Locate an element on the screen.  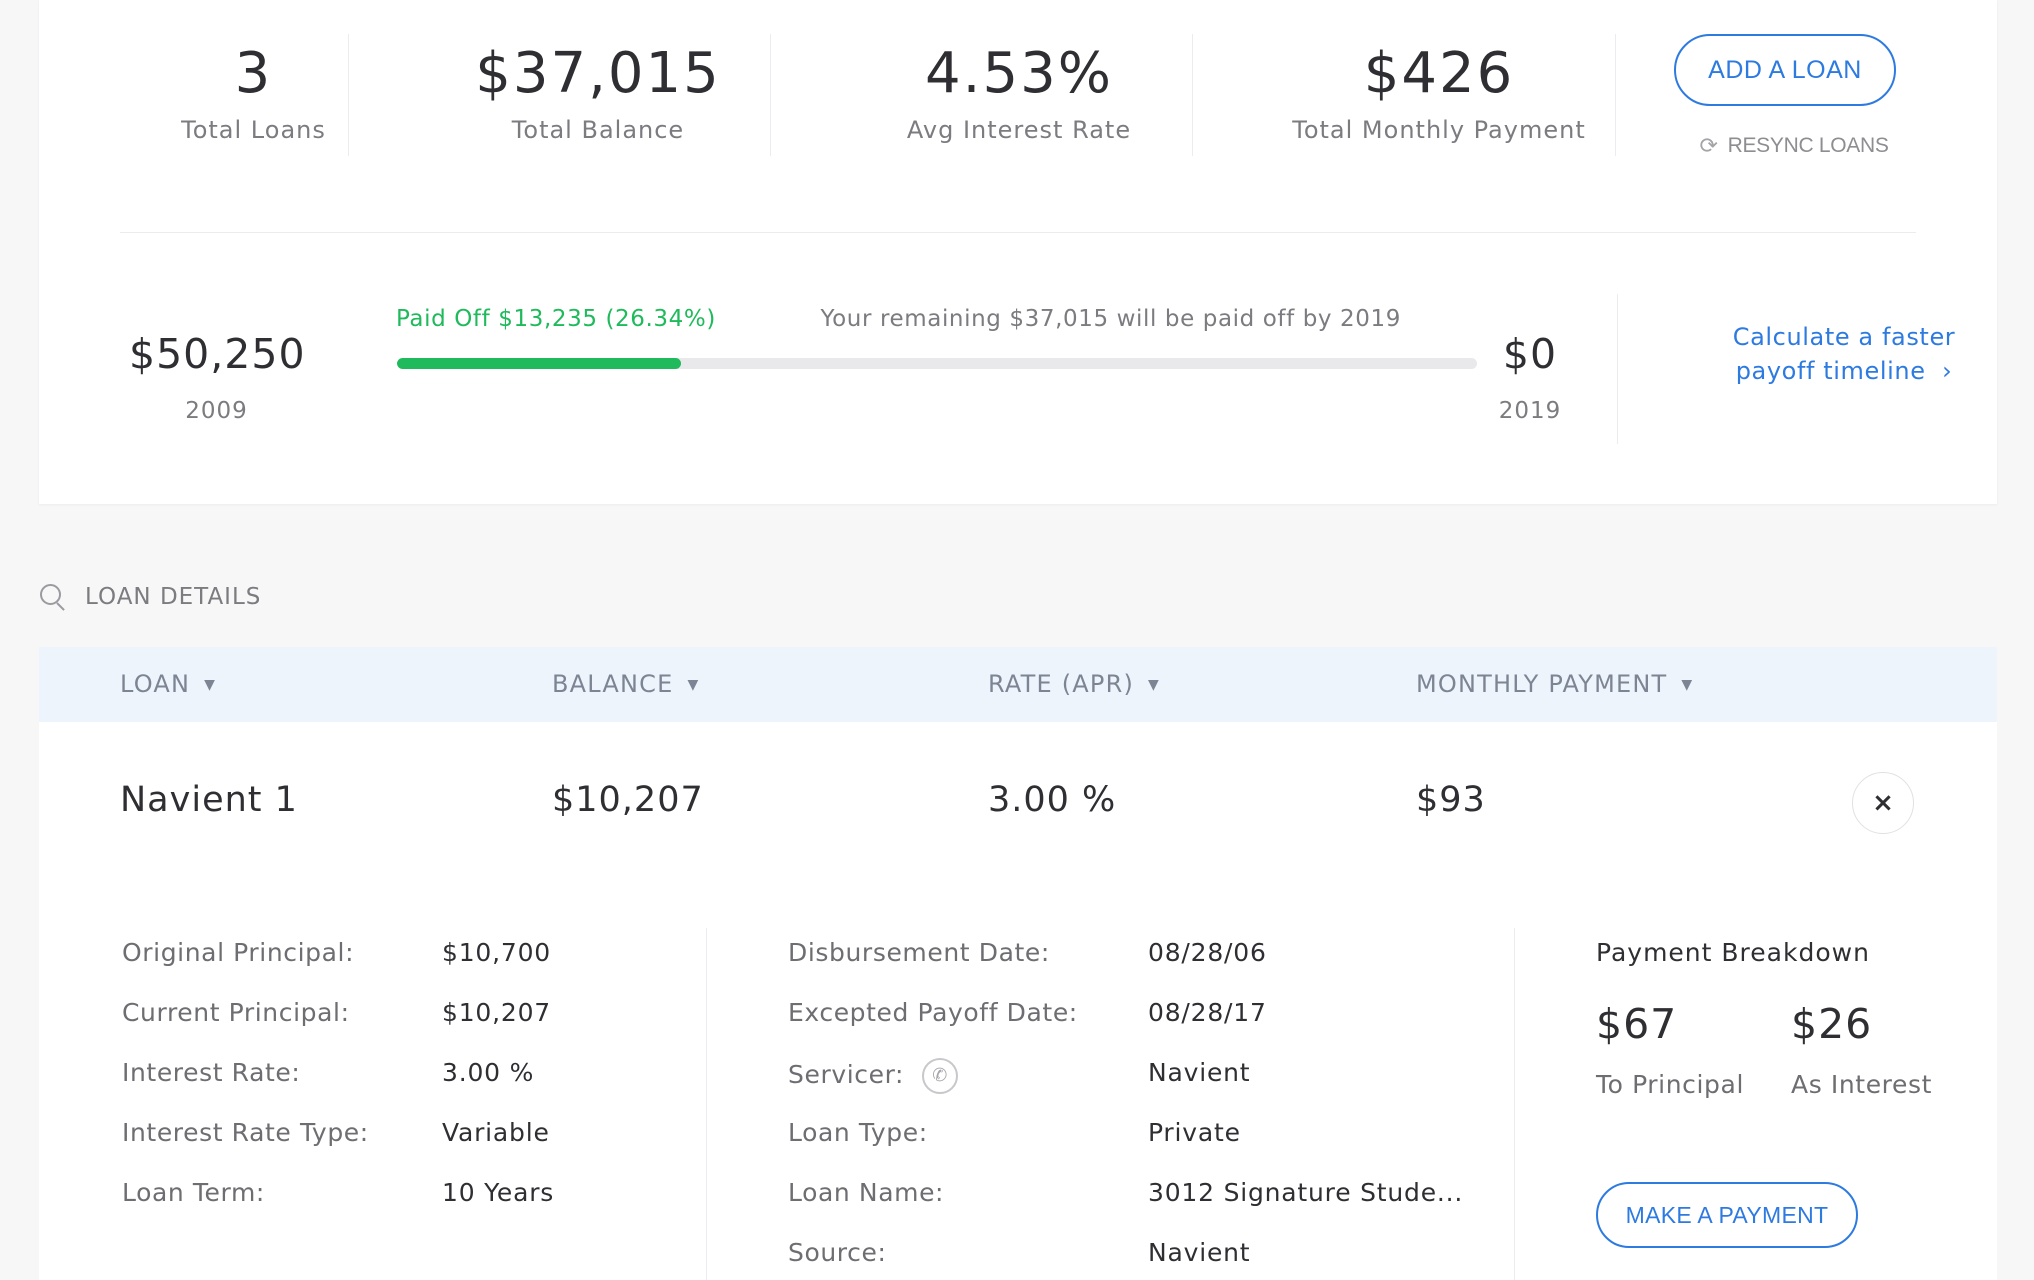
payoff-progress-bar is located at coordinates (937, 363).